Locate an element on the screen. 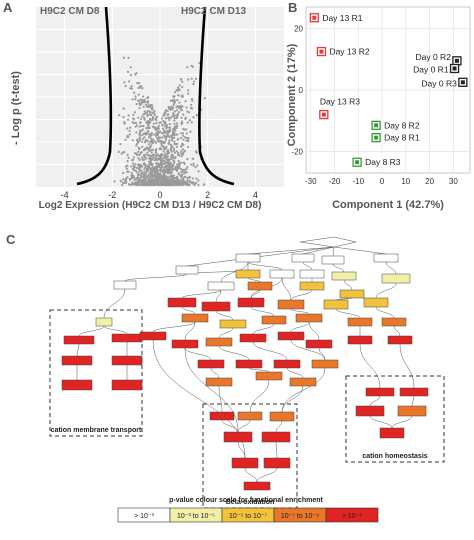 This screenshot has height=540, width=474. colour-scale-label: > 10⁻⁹ is located at coordinates (352, 516).